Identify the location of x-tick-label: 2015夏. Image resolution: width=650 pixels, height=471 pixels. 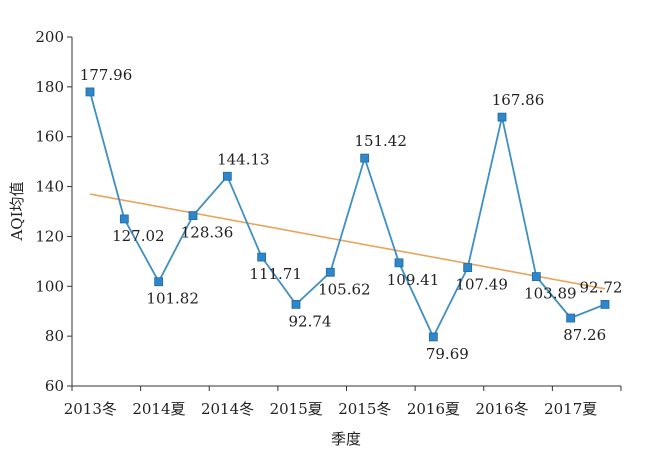
(296, 409).